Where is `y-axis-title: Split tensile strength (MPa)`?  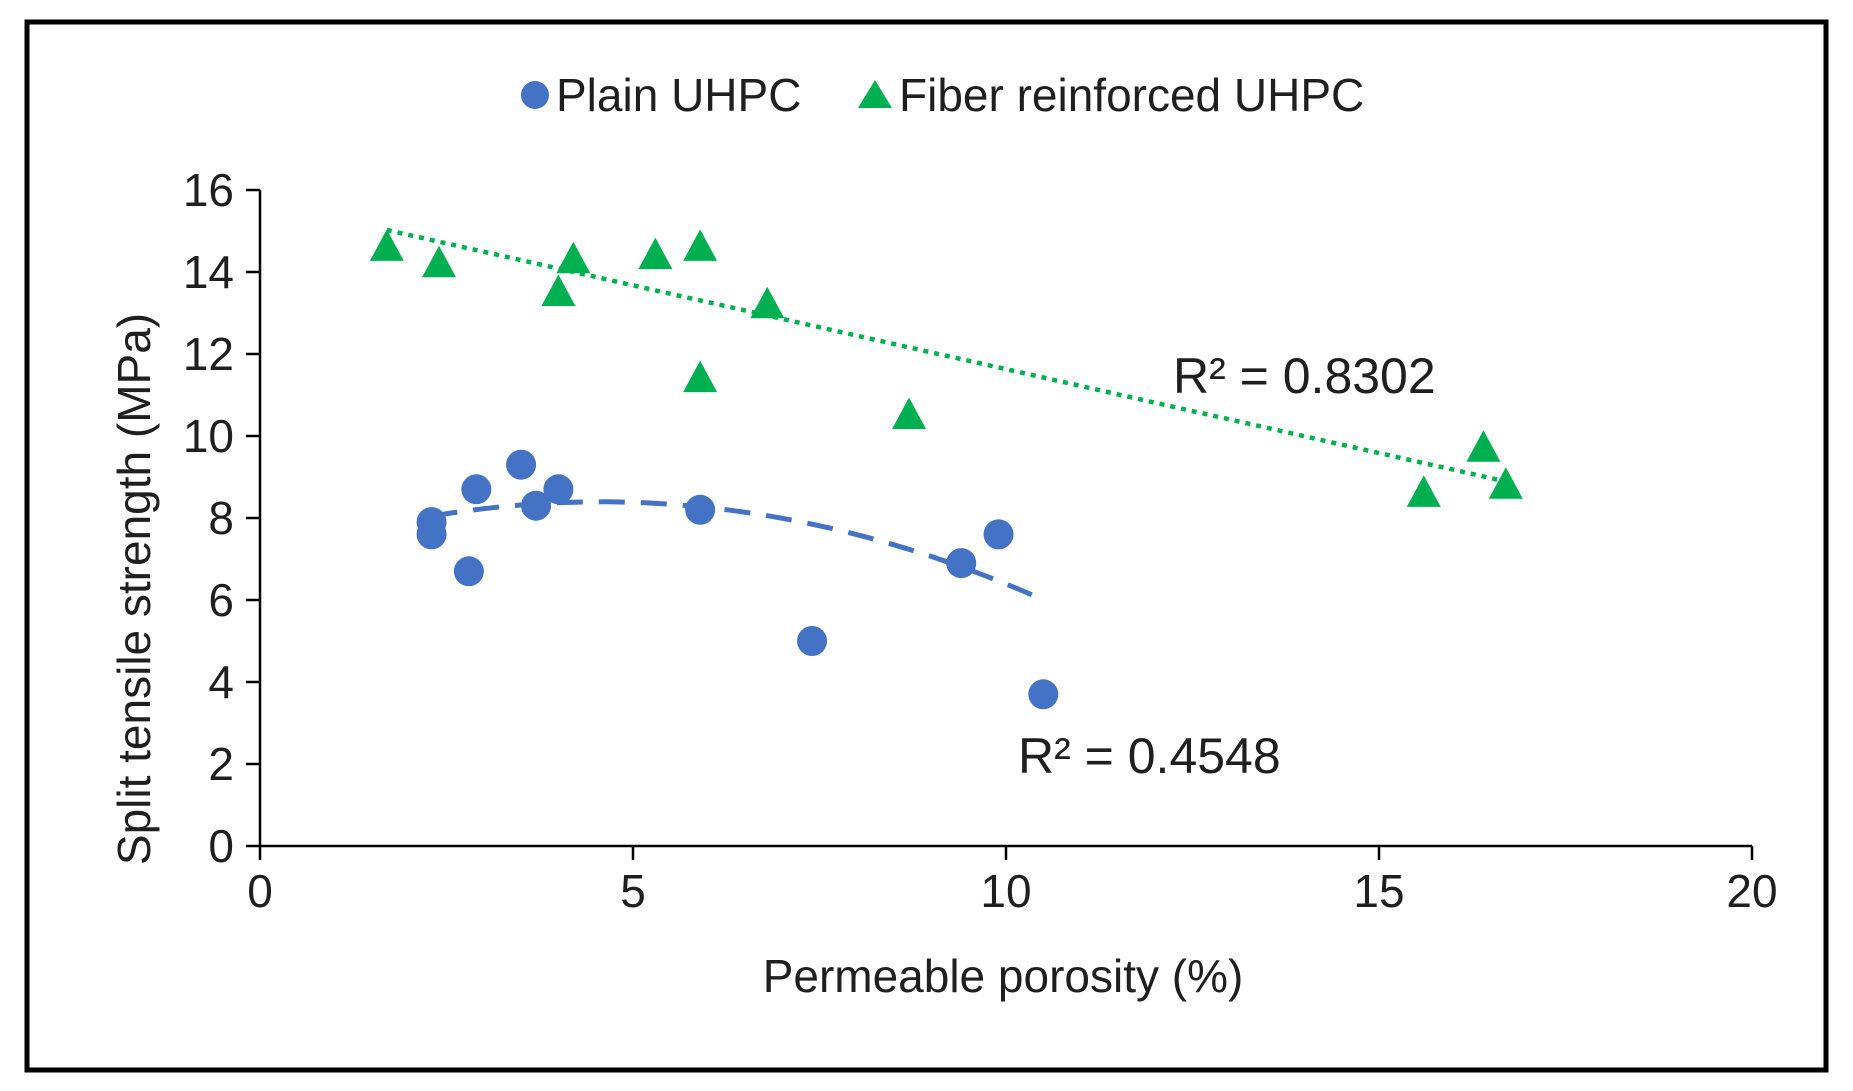
y-axis-title: Split tensile strength (MPa) is located at coordinates (134, 589).